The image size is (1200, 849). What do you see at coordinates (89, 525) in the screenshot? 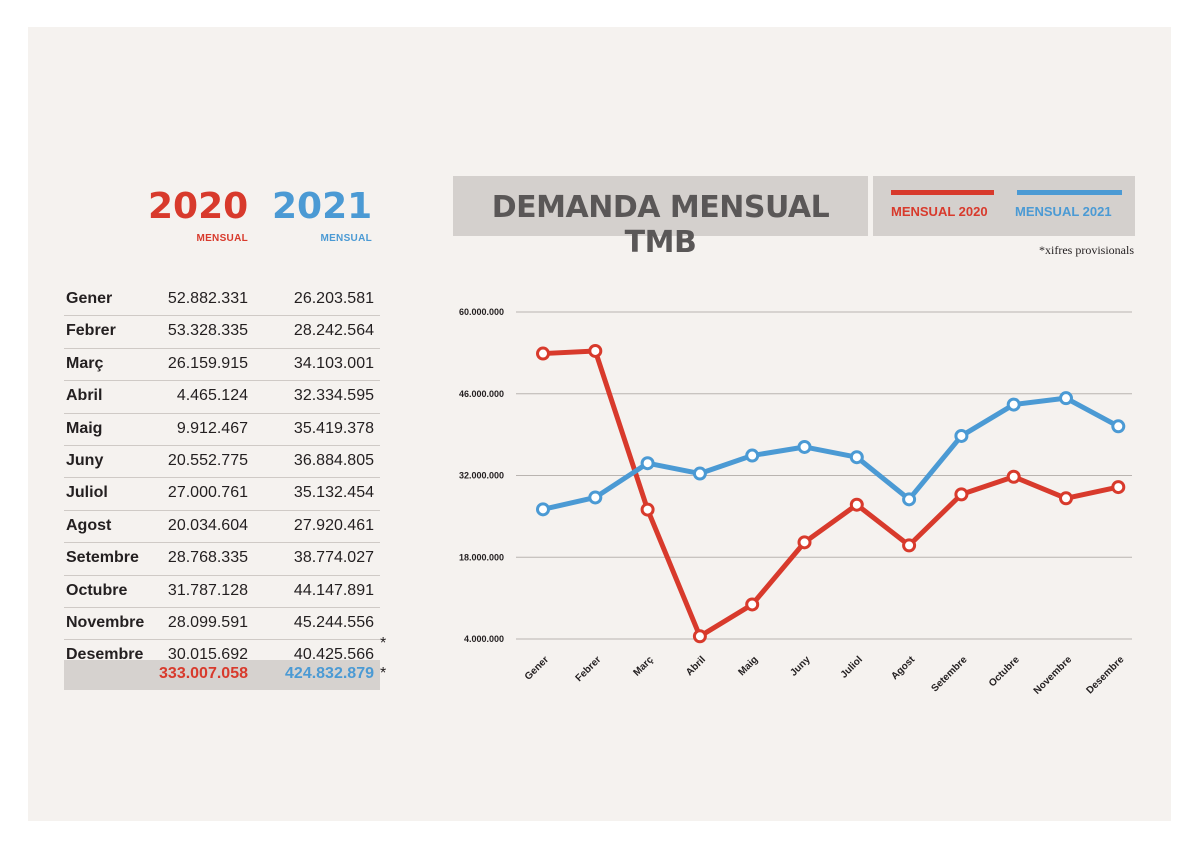
I see `month-label: Agost` at bounding box center [89, 525].